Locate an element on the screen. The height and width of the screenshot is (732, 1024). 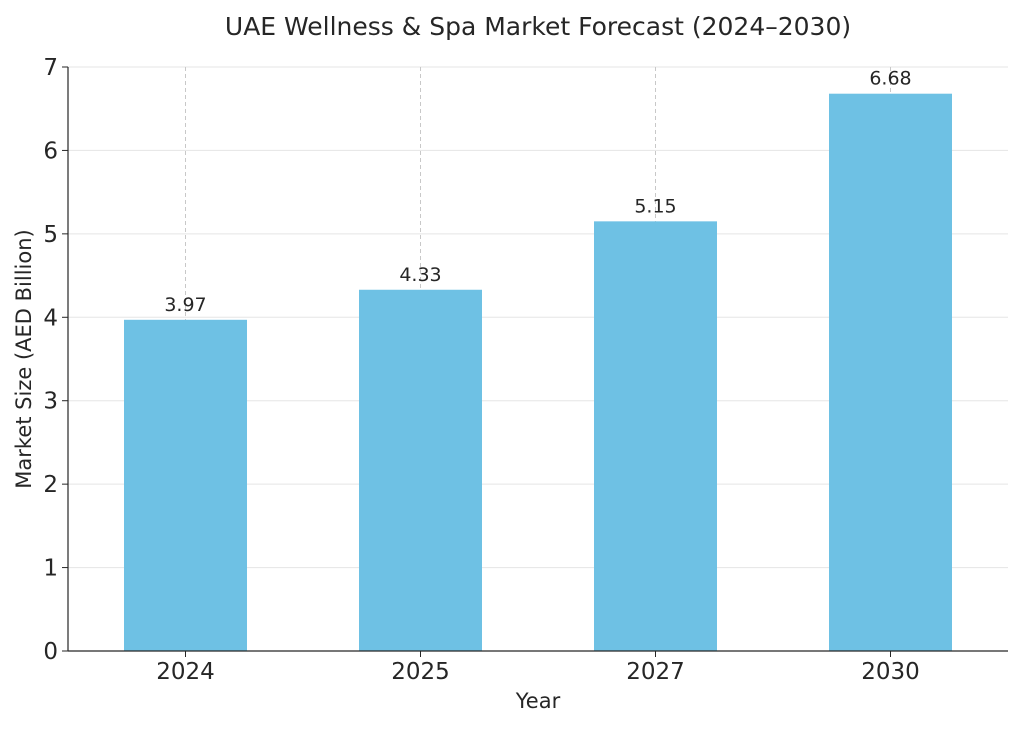
bar-2025 is located at coordinates (420, 470).